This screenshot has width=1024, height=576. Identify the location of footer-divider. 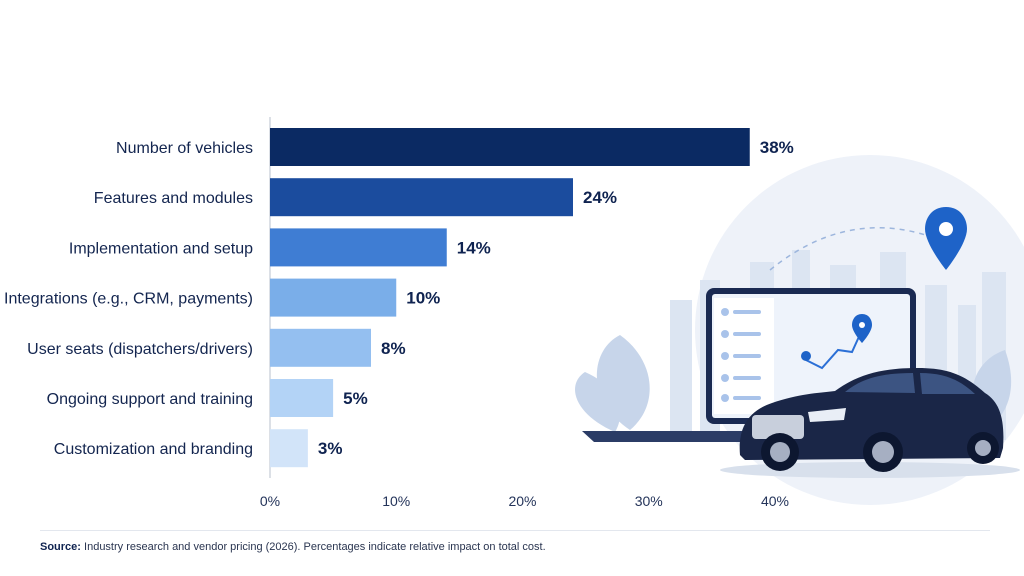
(515, 530).